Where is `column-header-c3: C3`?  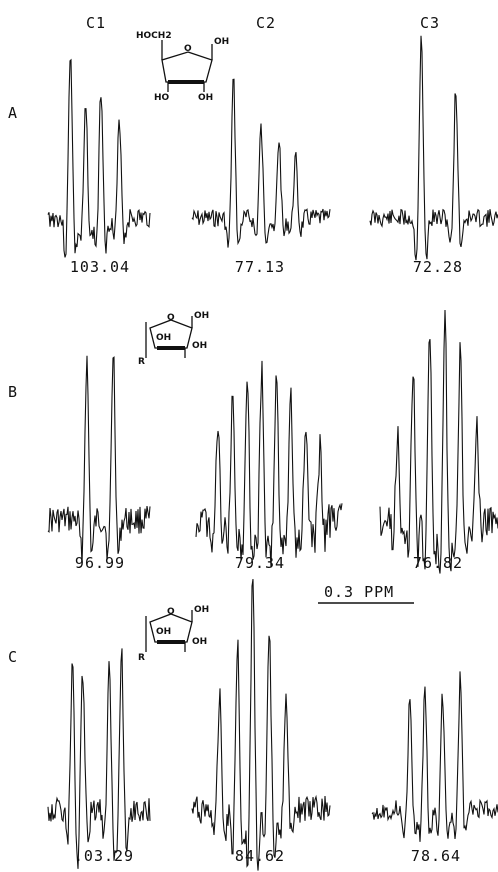 column-header-c3: C3 is located at coordinates (430, 23).